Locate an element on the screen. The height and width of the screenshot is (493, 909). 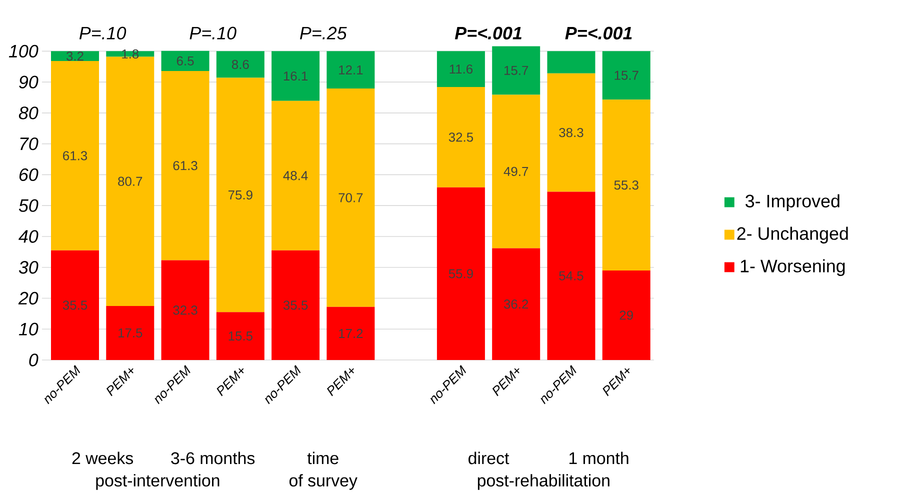
y-tick-label: 40 is located at coordinates (28, 236).